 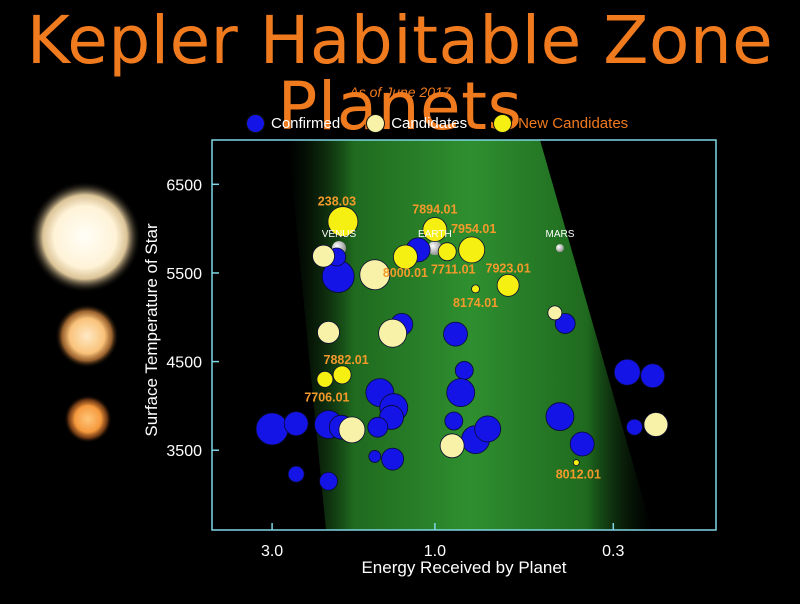 I want to click on legend-item-confirmed: Confirmed, so click(x=293, y=123).